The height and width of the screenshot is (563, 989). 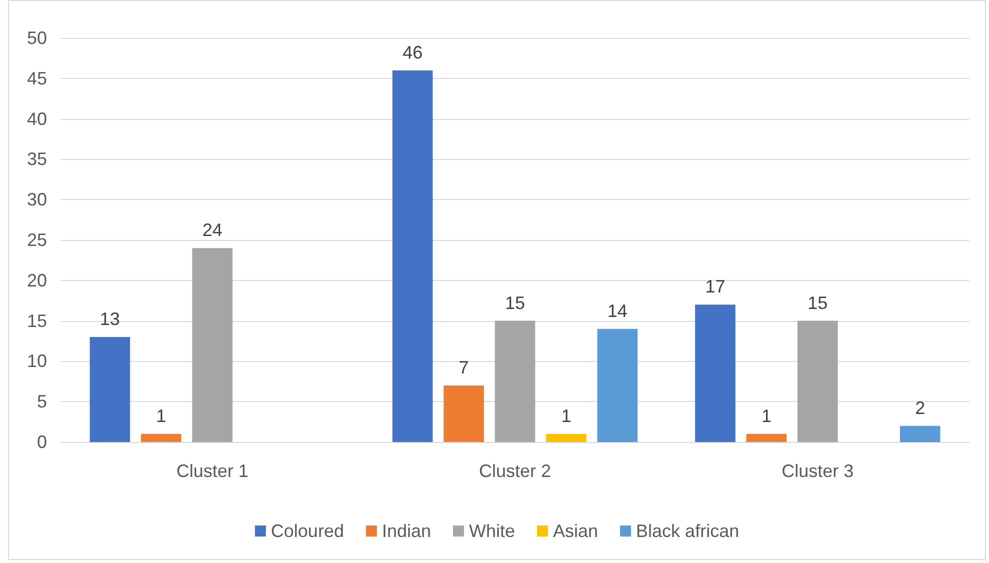 What do you see at coordinates (515, 471) in the screenshot?
I see `x-tick-label: Cluster 2` at bounding box center [515, 471].